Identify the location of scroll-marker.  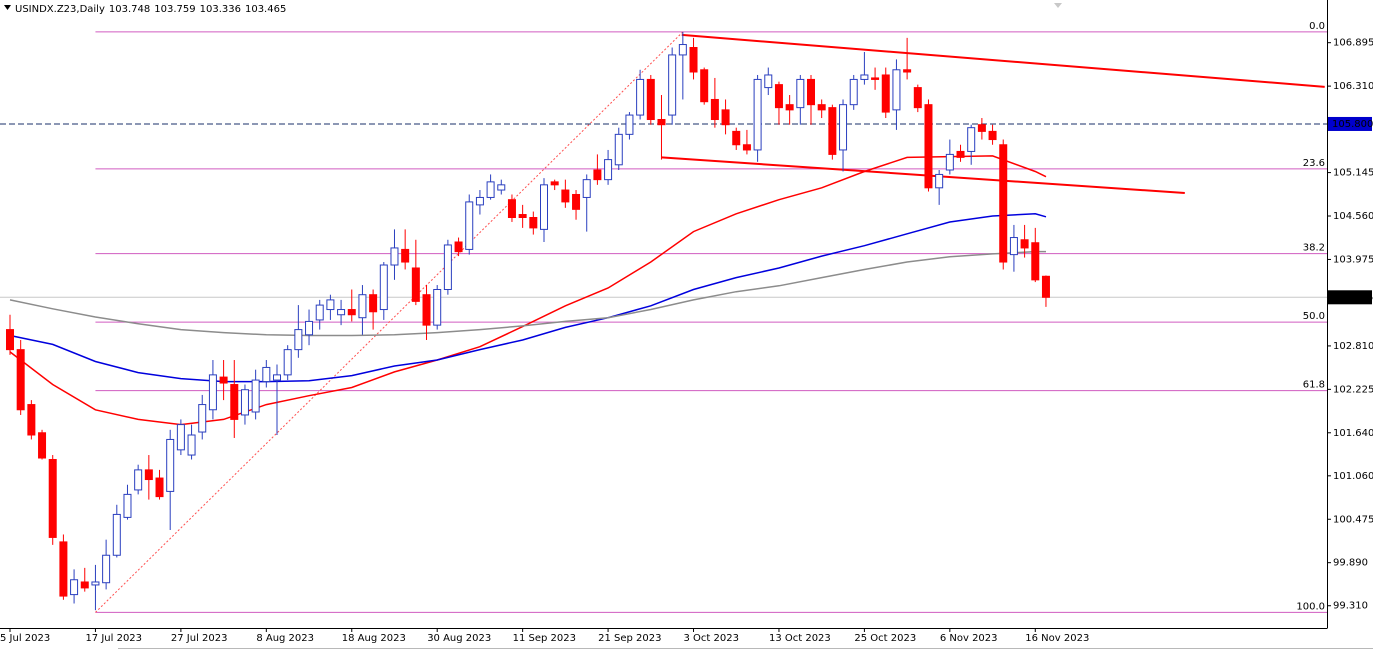
(1058, 5).